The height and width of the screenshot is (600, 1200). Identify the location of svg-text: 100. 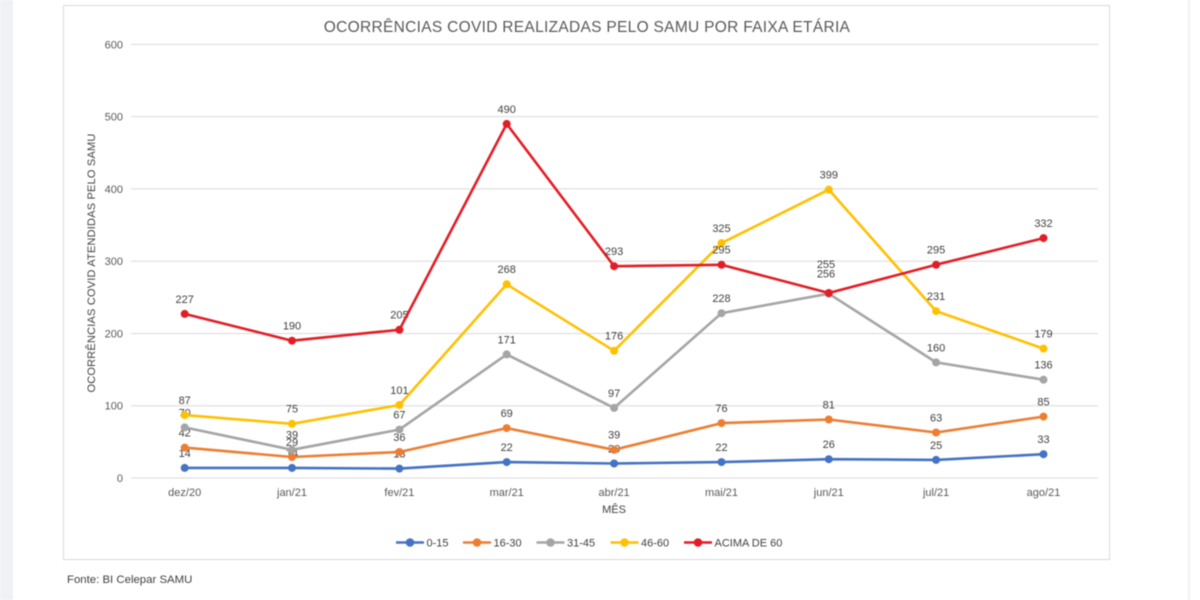
(114, 407).